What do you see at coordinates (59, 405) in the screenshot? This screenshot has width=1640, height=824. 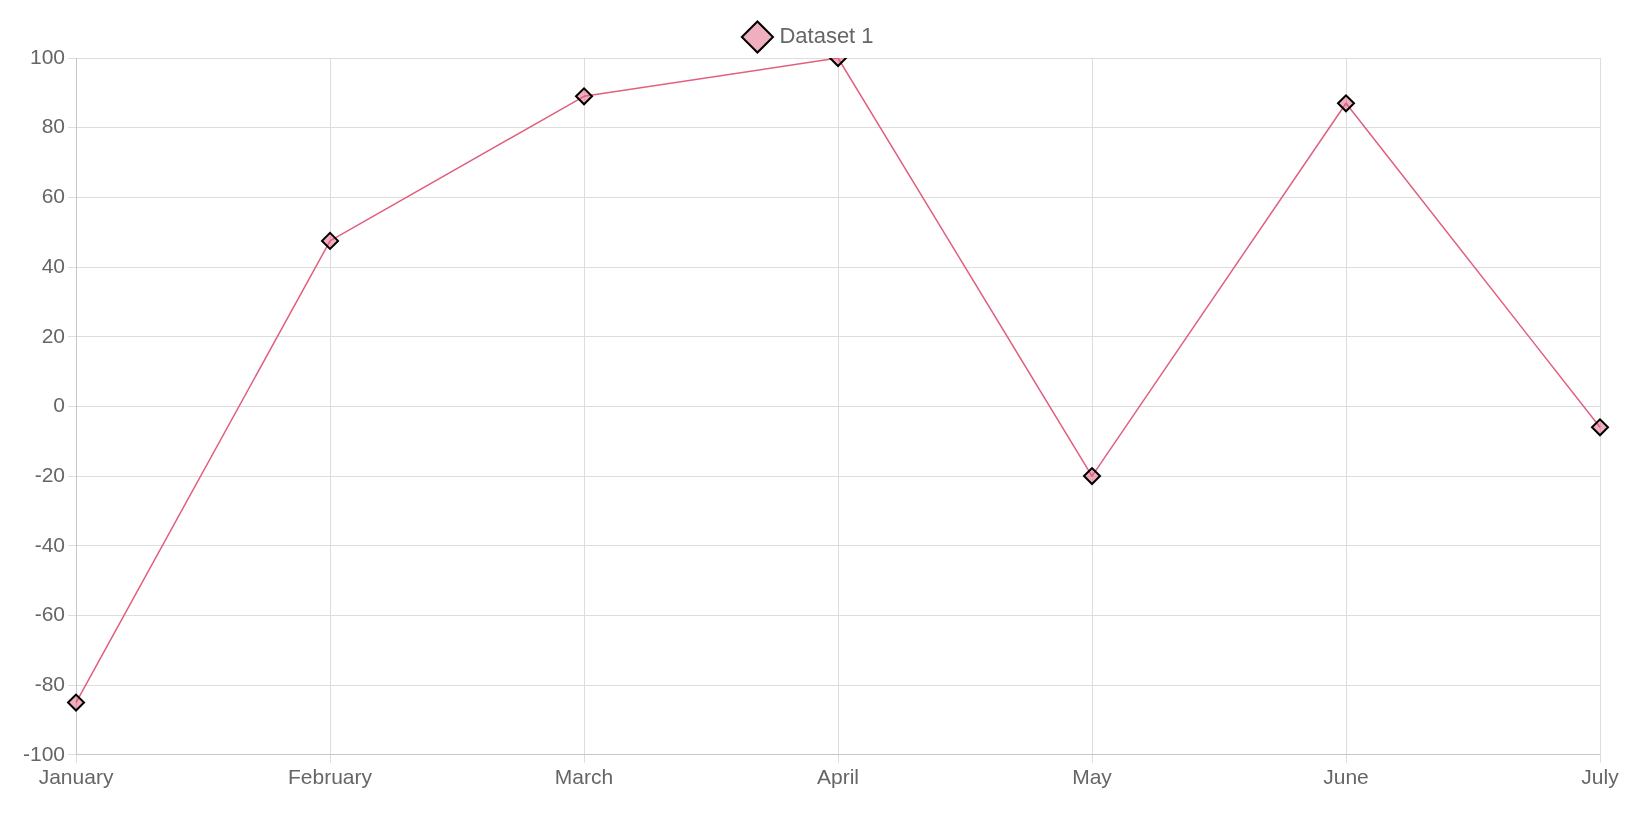 I see `y-tick-label: 0` at bounding box center [59, 405].